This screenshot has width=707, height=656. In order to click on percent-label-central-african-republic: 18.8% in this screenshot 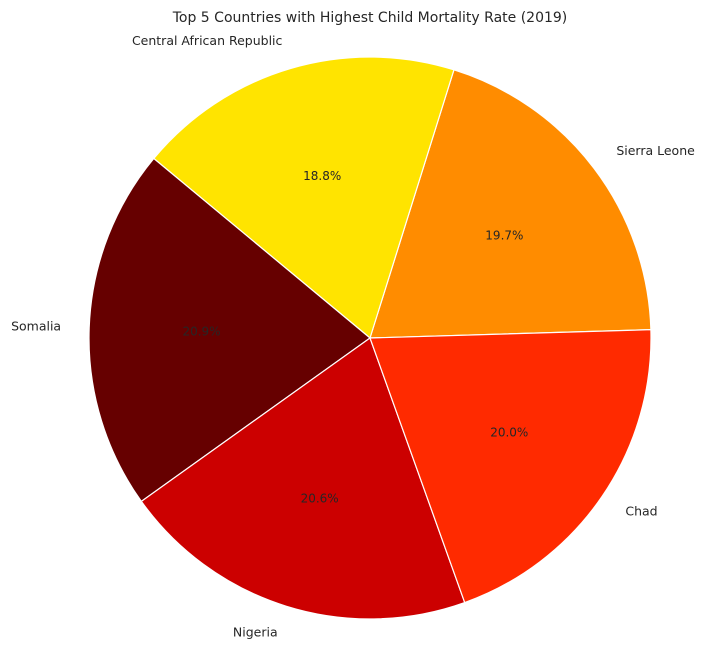, I will do `click(322, 176)`.